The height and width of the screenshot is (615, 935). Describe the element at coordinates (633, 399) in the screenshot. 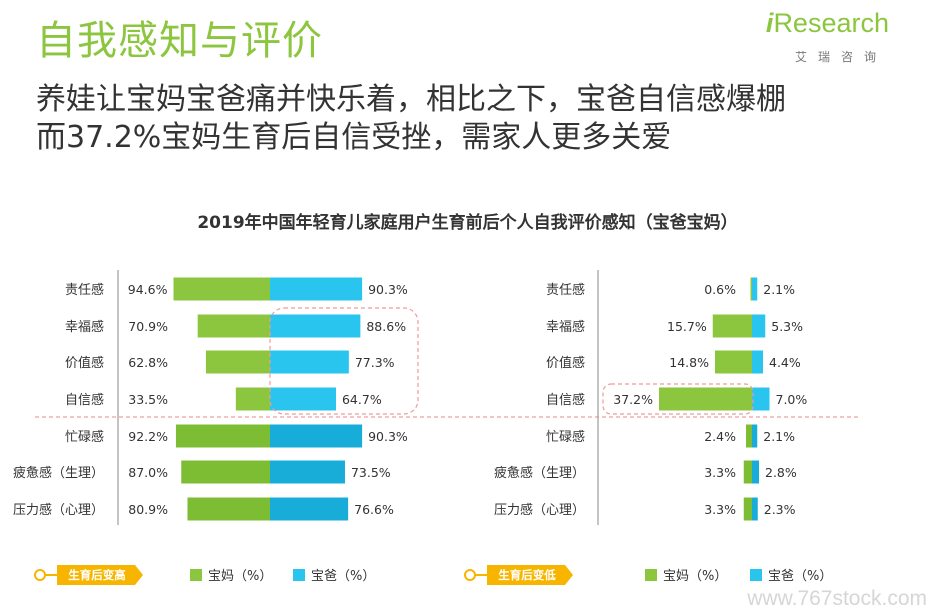

I see `data-label-mom-down: 37.2%` at that location.